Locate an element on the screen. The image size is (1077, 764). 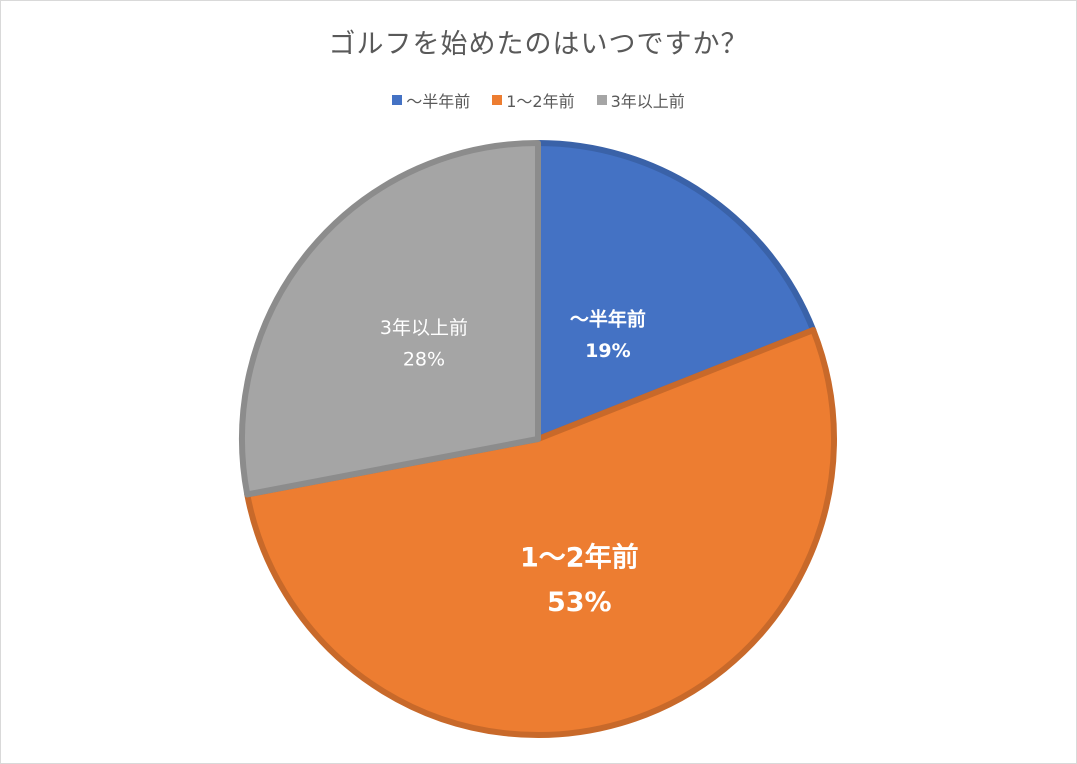
legend-item-2: 3年以上前 is located at coordinates (640, 100).